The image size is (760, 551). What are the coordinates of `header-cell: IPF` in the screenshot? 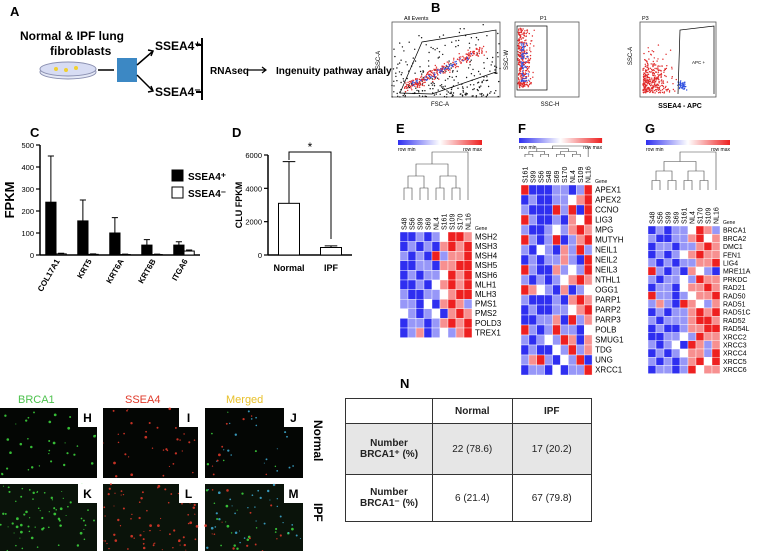 It's located at (551, 411).